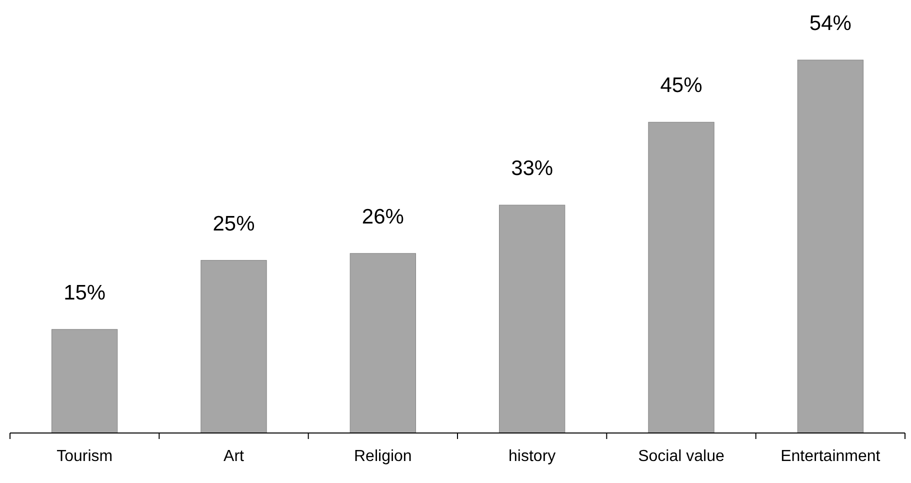 The image size is (911, 483). Describe the element at coordinates (532, 456) in the screenshot. I see `x-tick-label: history` at that location.